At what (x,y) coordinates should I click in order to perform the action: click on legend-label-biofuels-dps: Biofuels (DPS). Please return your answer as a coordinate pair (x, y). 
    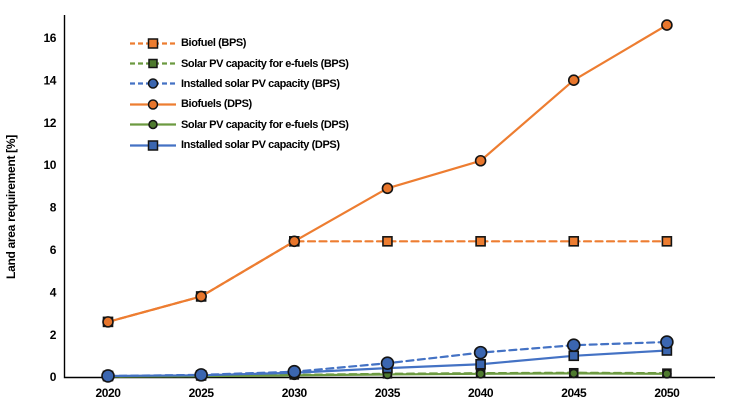
    Looking at the image, I should click on (216, 104).